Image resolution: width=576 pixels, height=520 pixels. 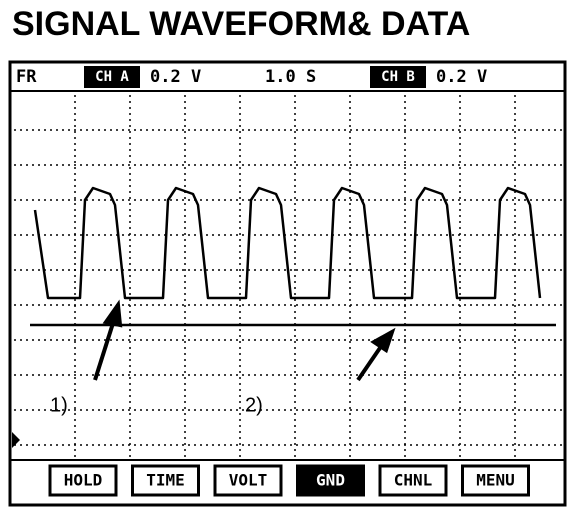 I want to click on button-label: TIME, so click(x=165, y=480).